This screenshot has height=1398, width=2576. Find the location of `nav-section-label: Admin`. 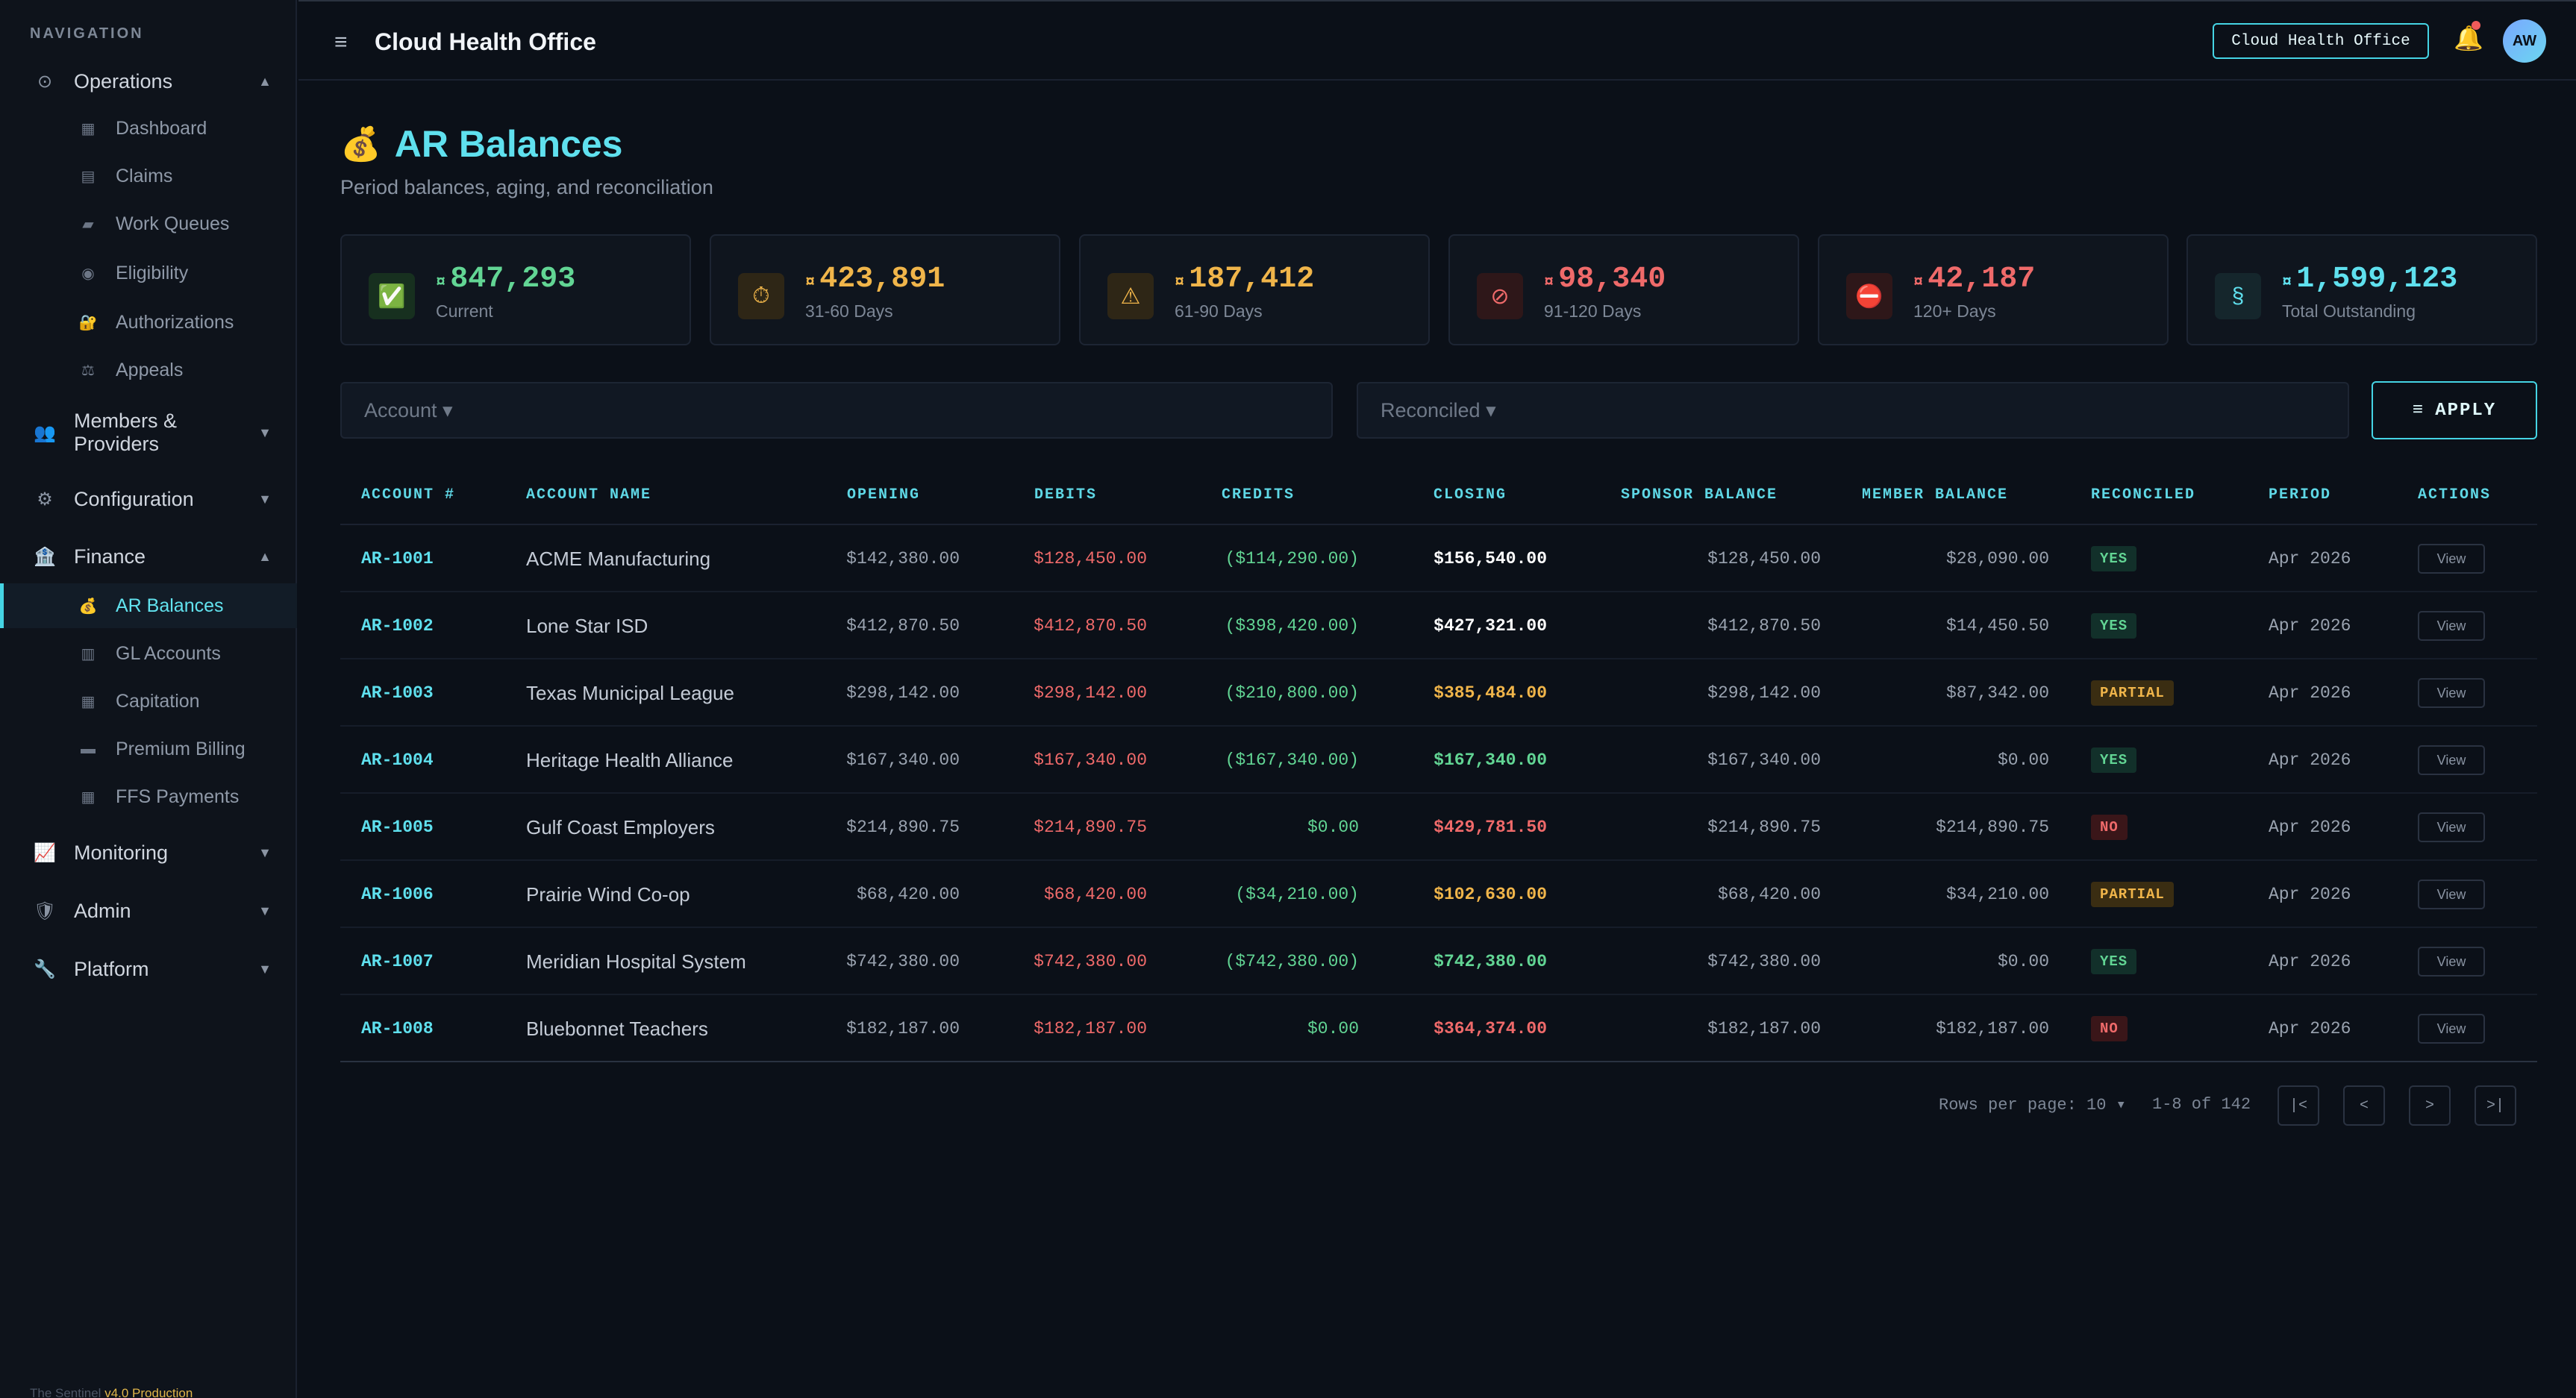

nav-section-label: Admin is located at coordinates (102, 910).